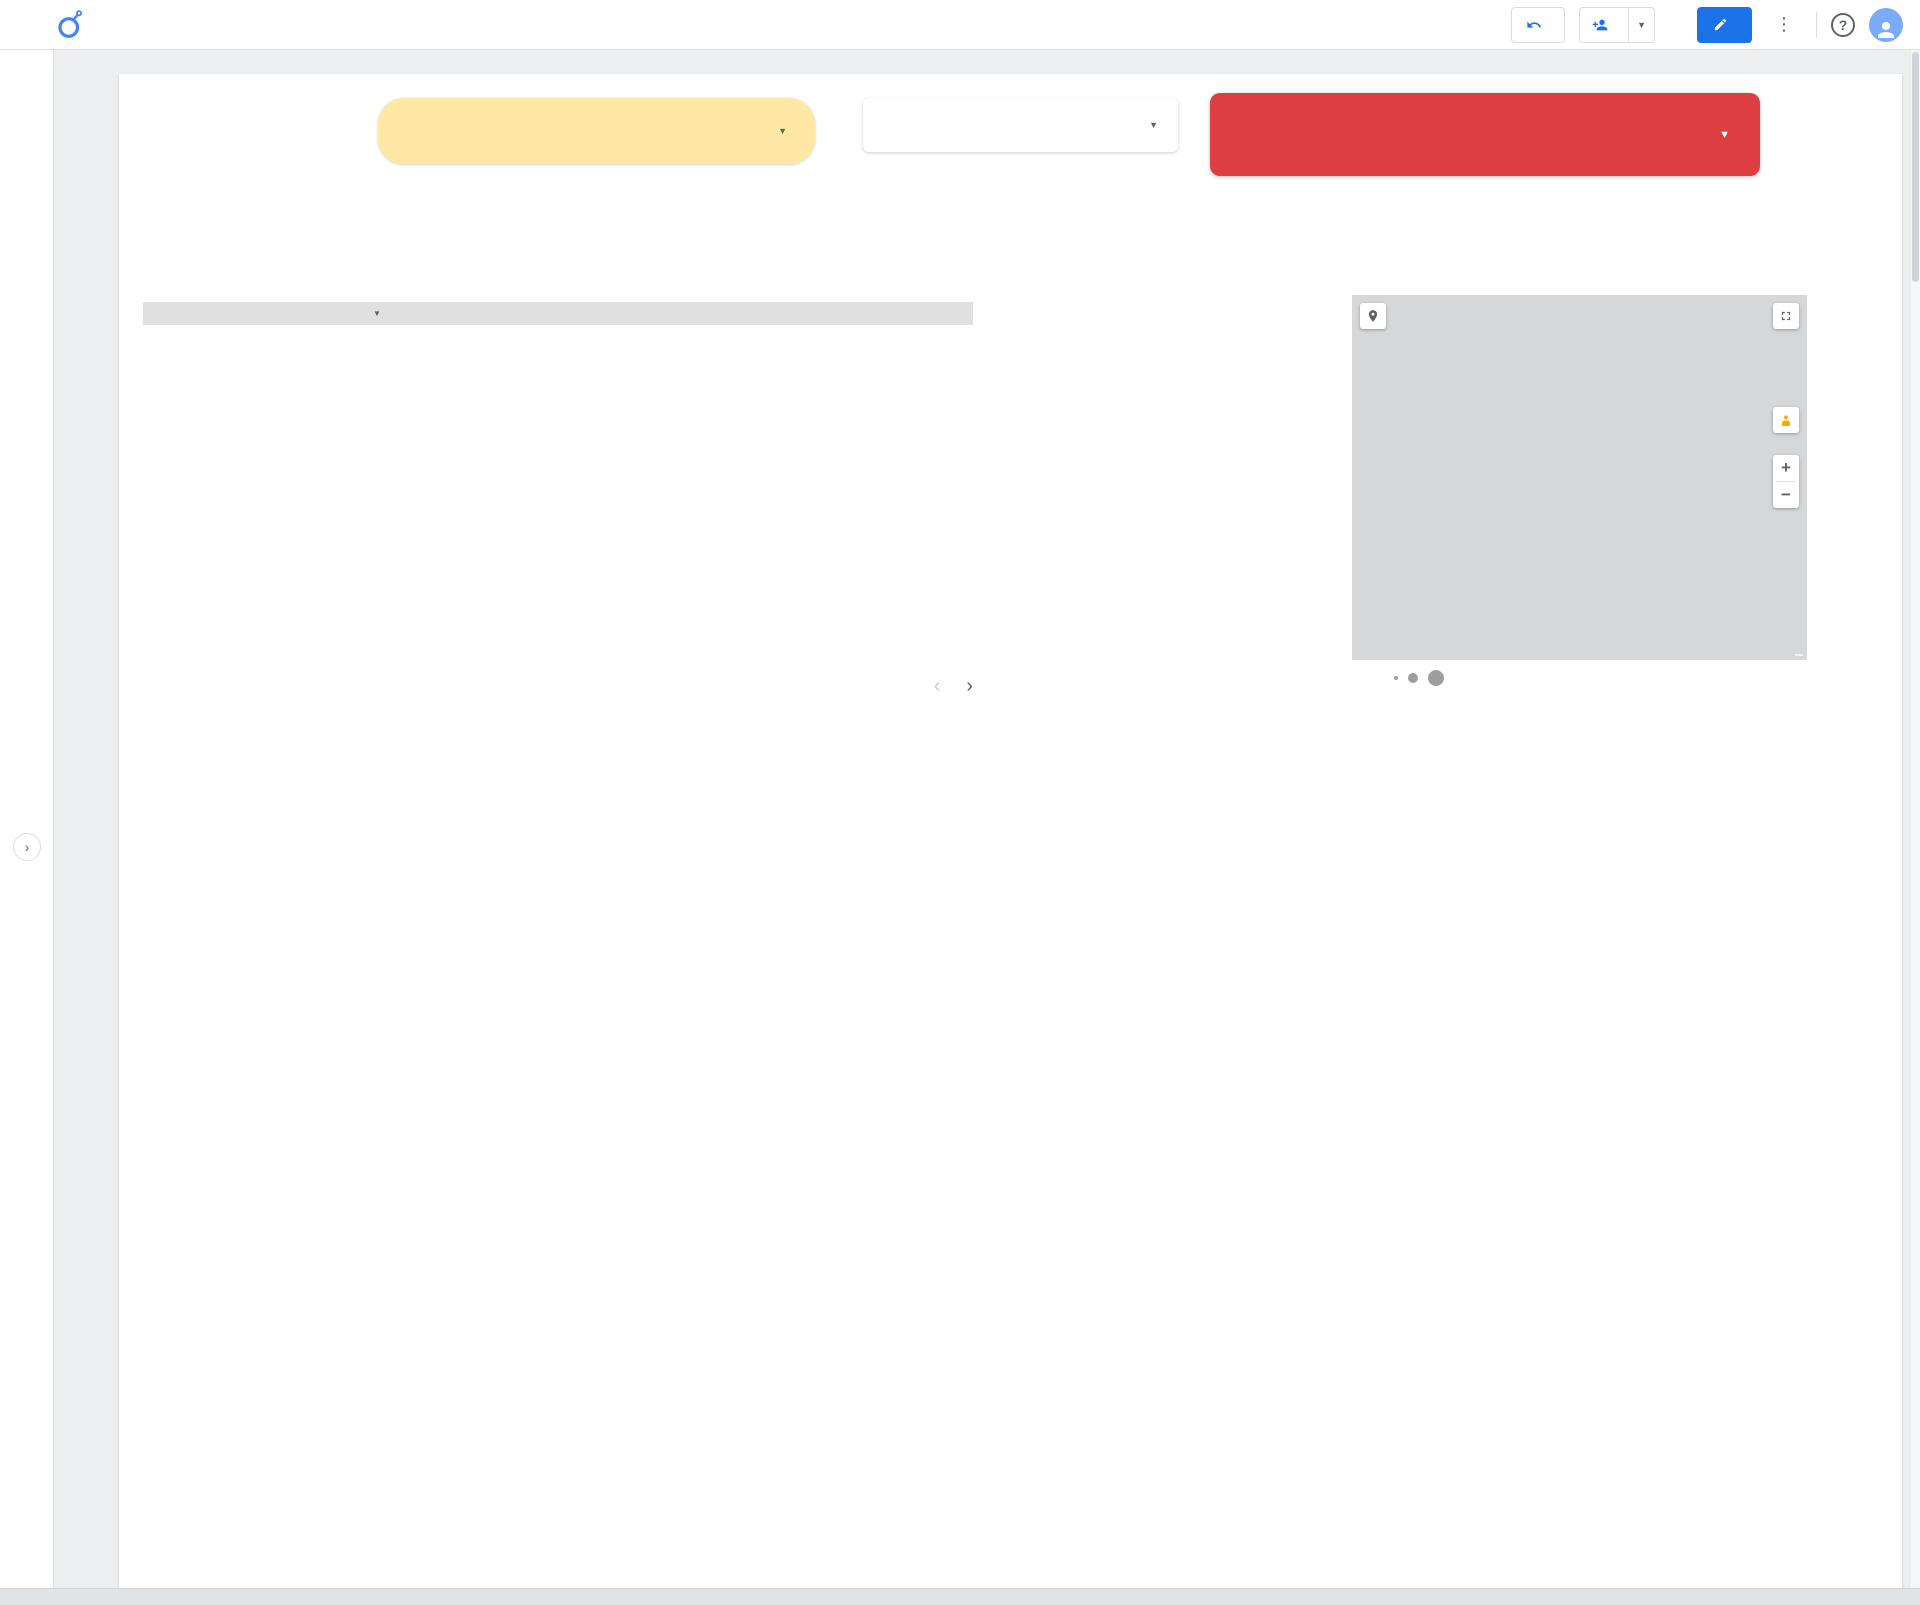  Describe the element at coordinates (1915, 167) in the screenshot. I see `scrollbar-thumb` at that location.